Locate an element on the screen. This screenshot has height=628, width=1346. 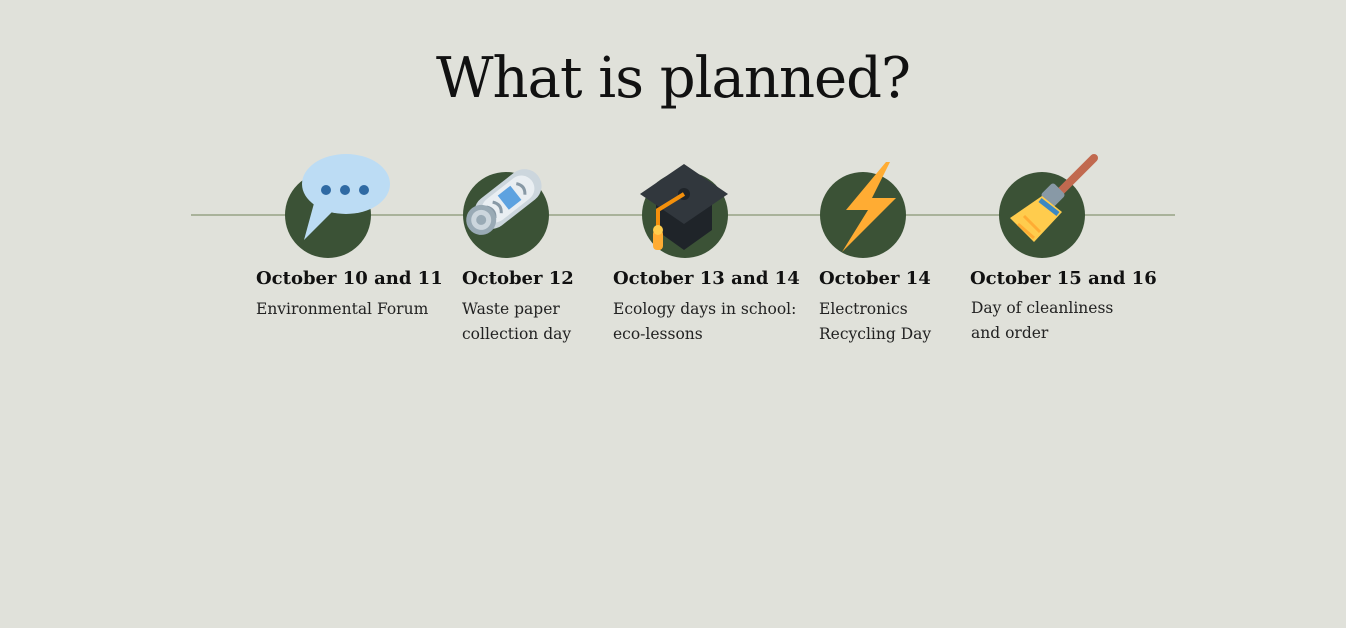
event-description-2: Waste paper collection day is located at coordinates (516, 322).